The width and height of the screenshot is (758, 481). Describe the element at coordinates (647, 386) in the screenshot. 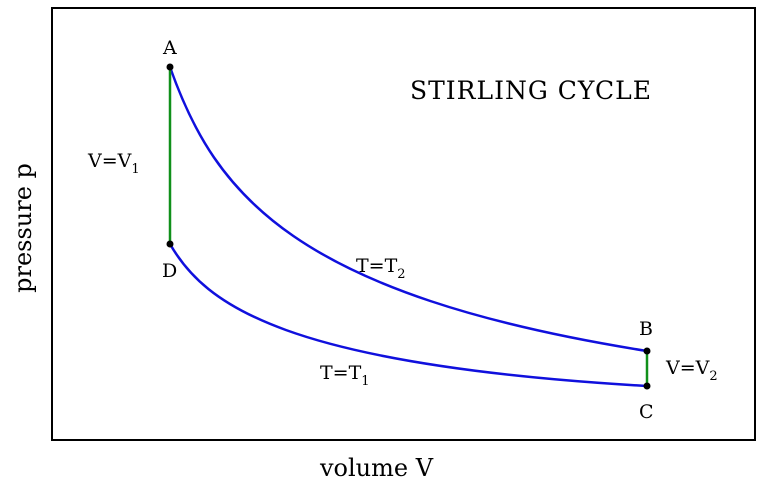

I see `point-c-marker` at that location.